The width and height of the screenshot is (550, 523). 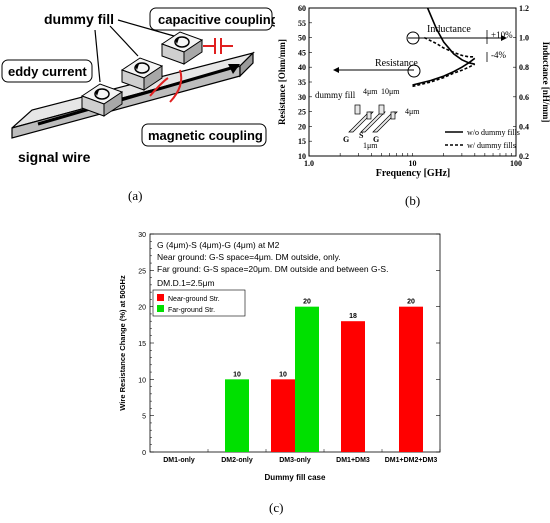 I want to click on panel-b-ylabel-right: Inductance [nH/mm], so click(x=545, y=82).